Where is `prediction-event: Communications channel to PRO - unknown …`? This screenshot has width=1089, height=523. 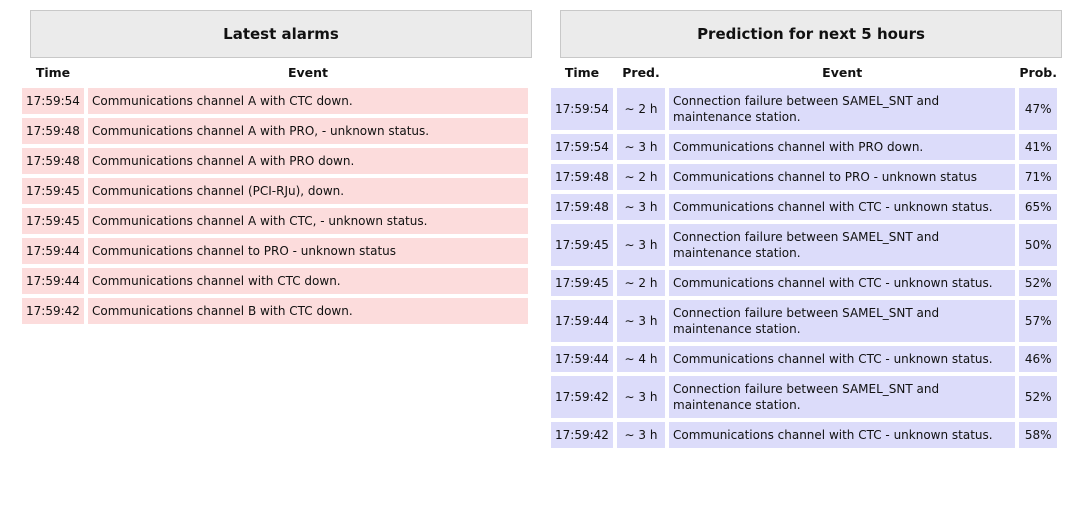
prediction-event: Communications channel to PRO - unknown … is located at coordinates (842, 177).